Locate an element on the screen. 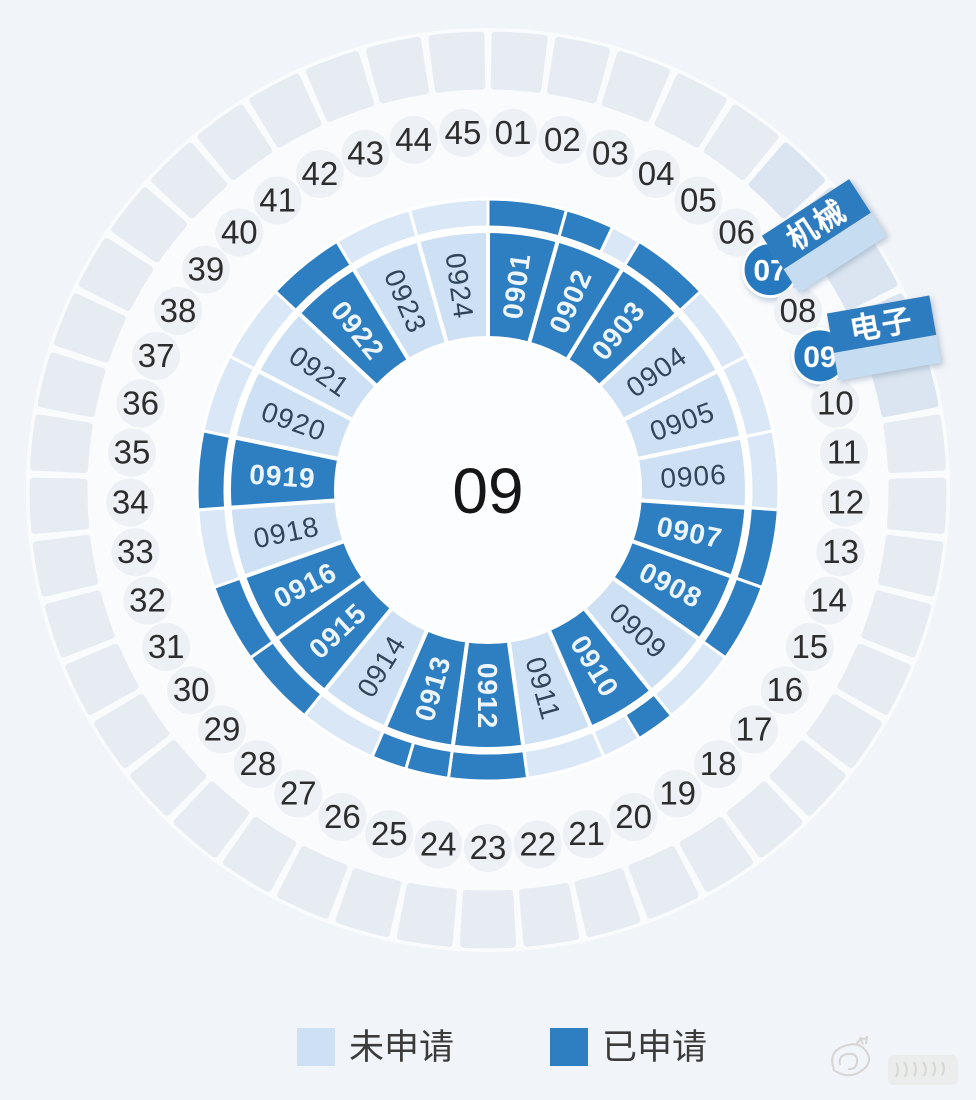 This screenshot has width=976, height=1100. category-number-19: 19 is located at coordinates (677, 793).